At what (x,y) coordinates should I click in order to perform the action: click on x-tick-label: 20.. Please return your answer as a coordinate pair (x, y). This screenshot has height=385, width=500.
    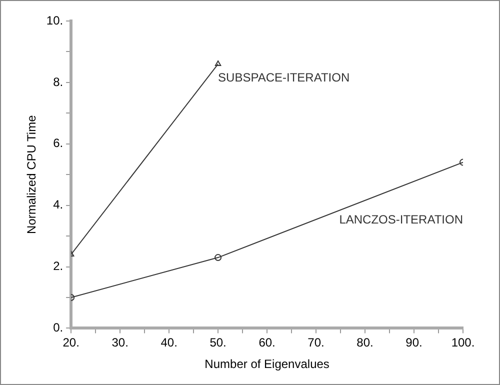
    Looking at the image, I should click on (71, 343).